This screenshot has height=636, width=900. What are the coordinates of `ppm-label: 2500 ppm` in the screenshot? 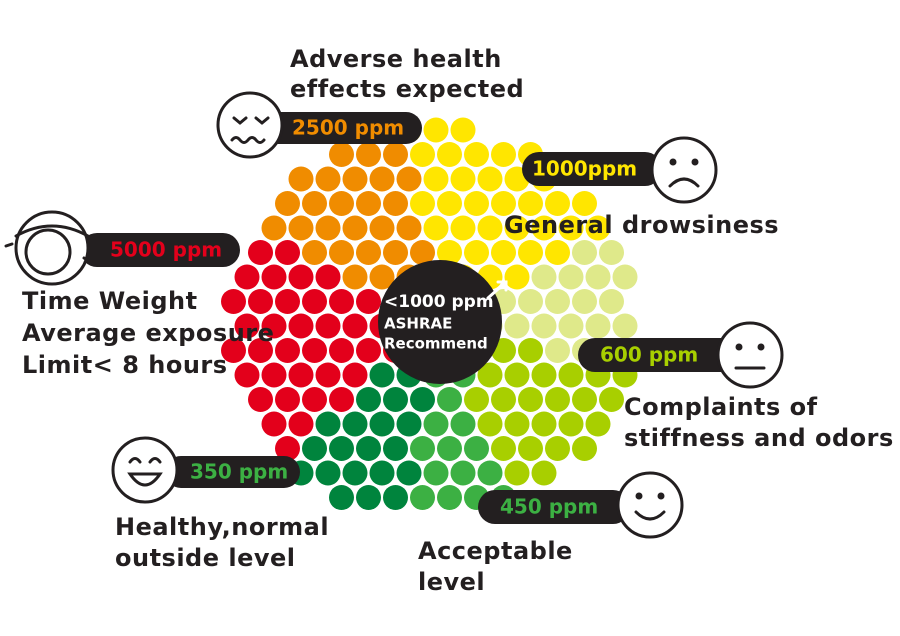 It's located at (348, 128).